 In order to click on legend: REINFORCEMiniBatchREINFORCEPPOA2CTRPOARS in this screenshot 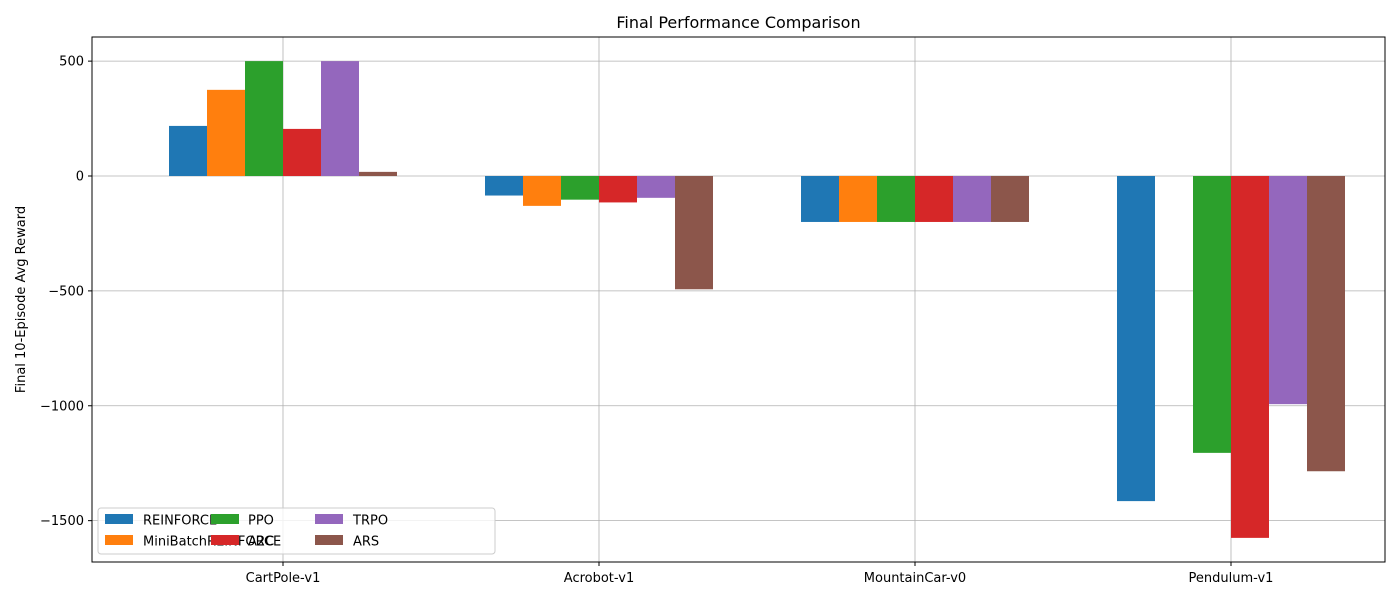, I will do `click(296, 531)`.